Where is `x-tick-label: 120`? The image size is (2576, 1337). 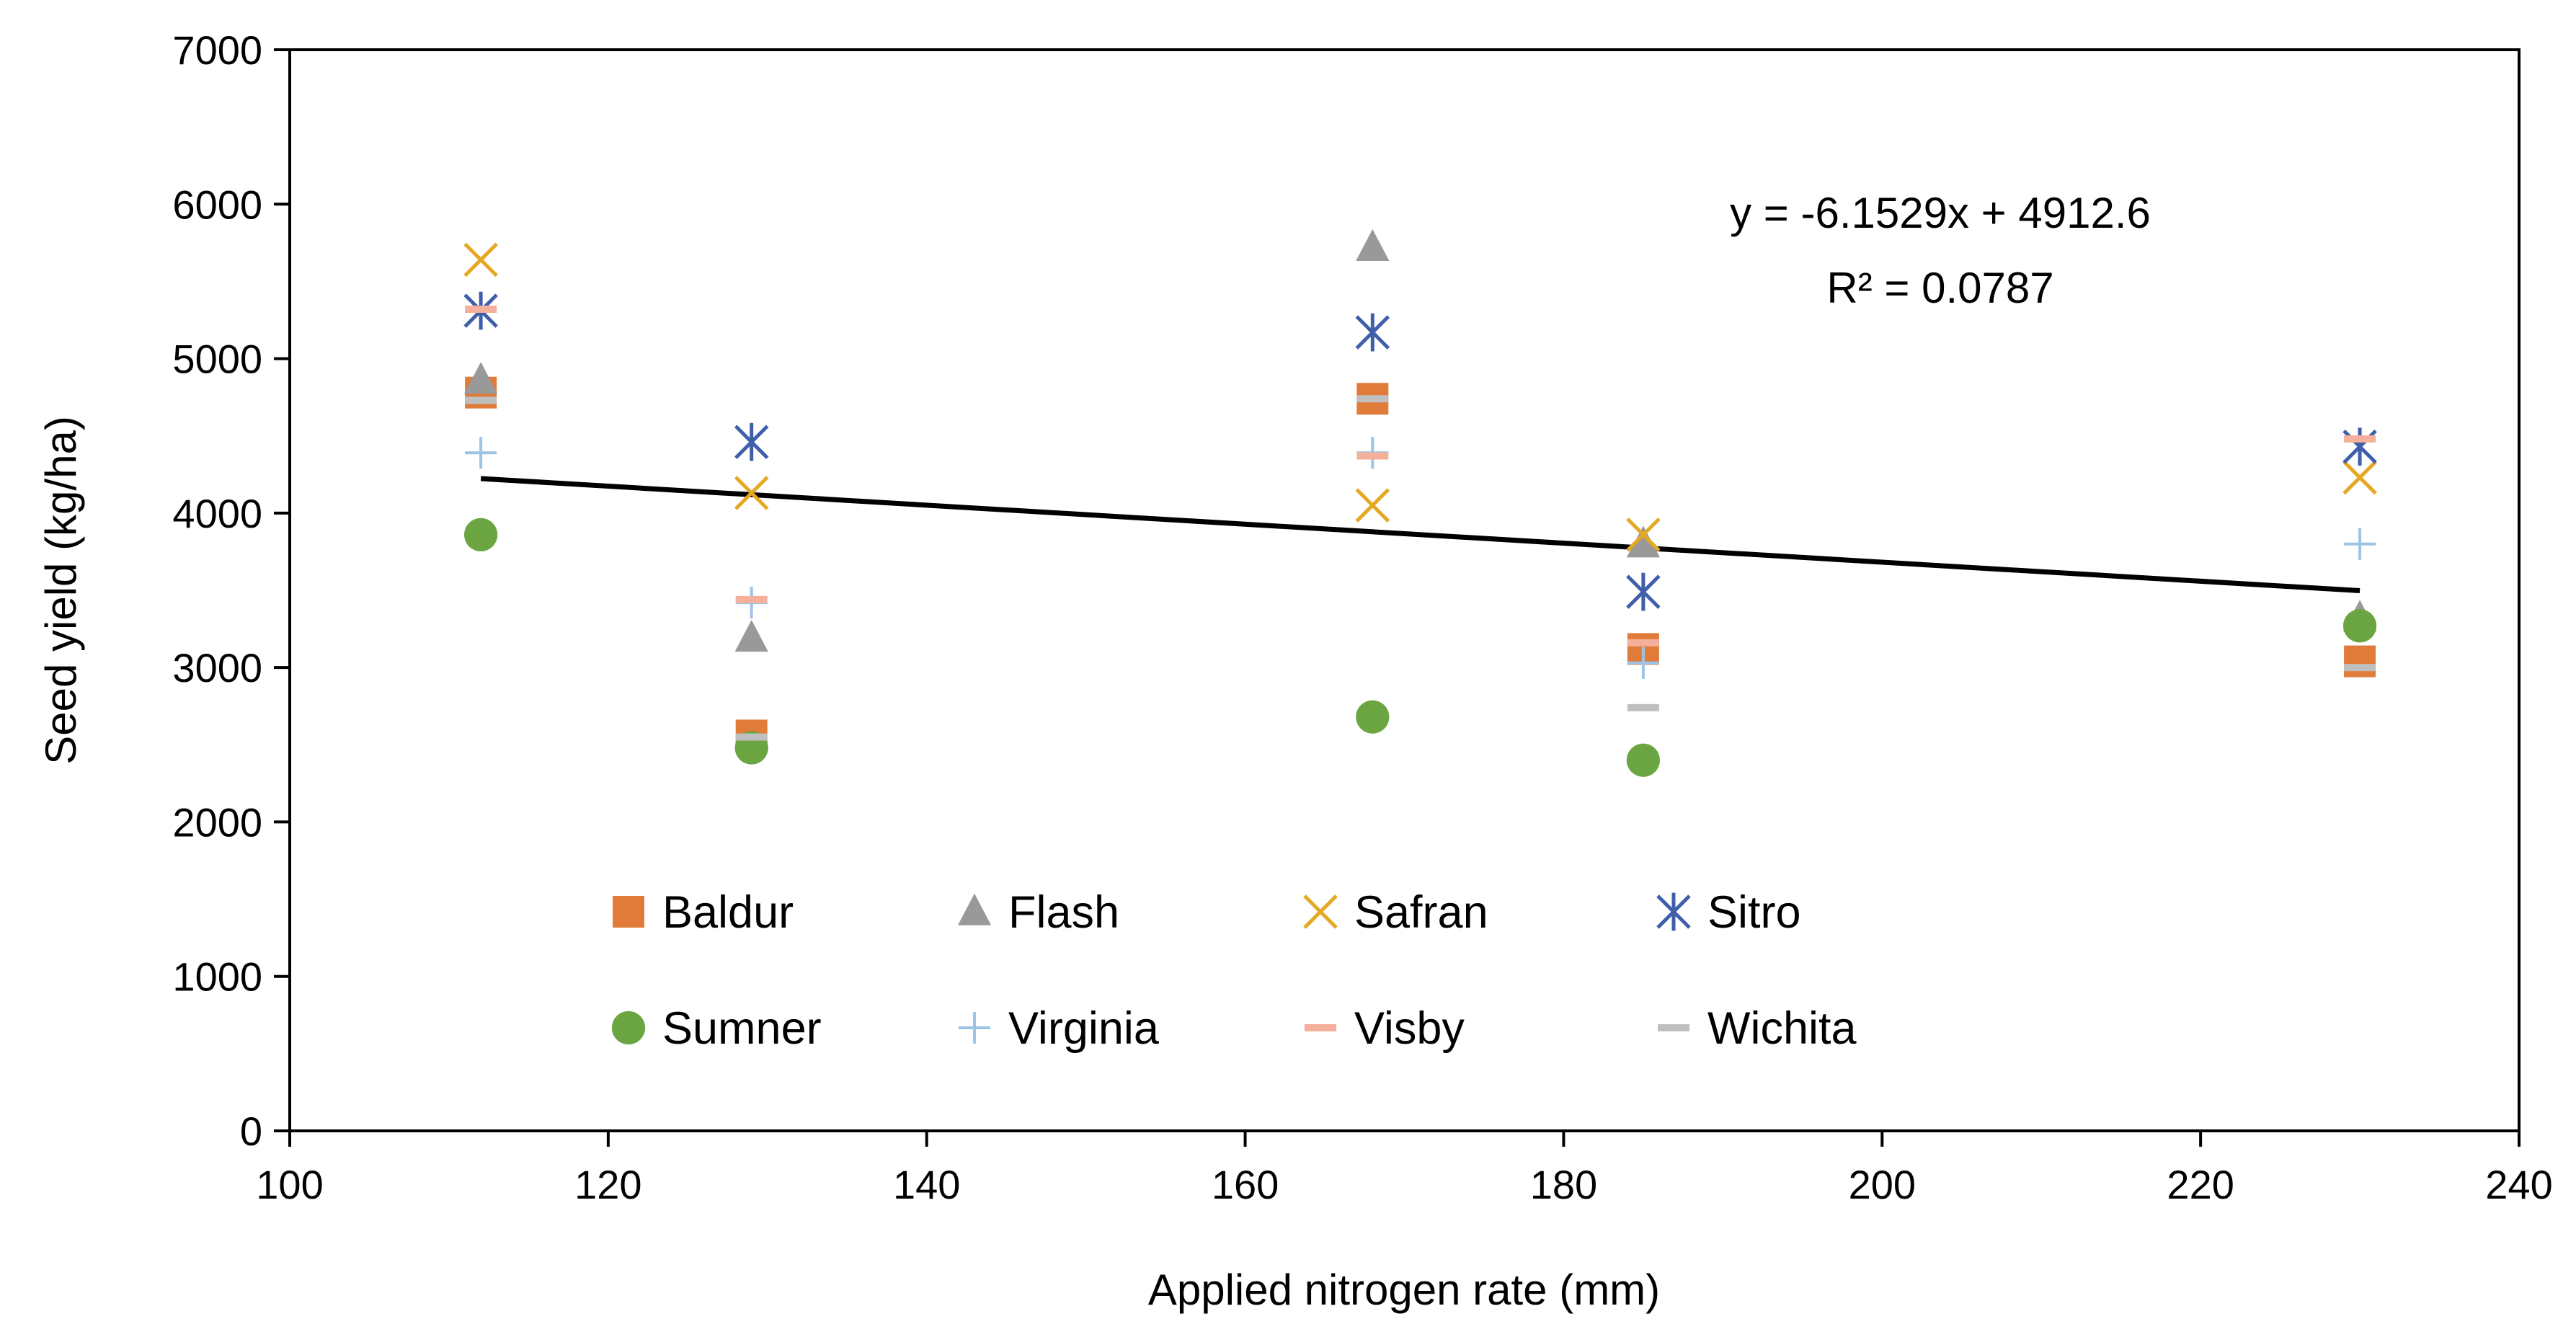
x-tick-label: 120 is located at coordinates (607, 1184).